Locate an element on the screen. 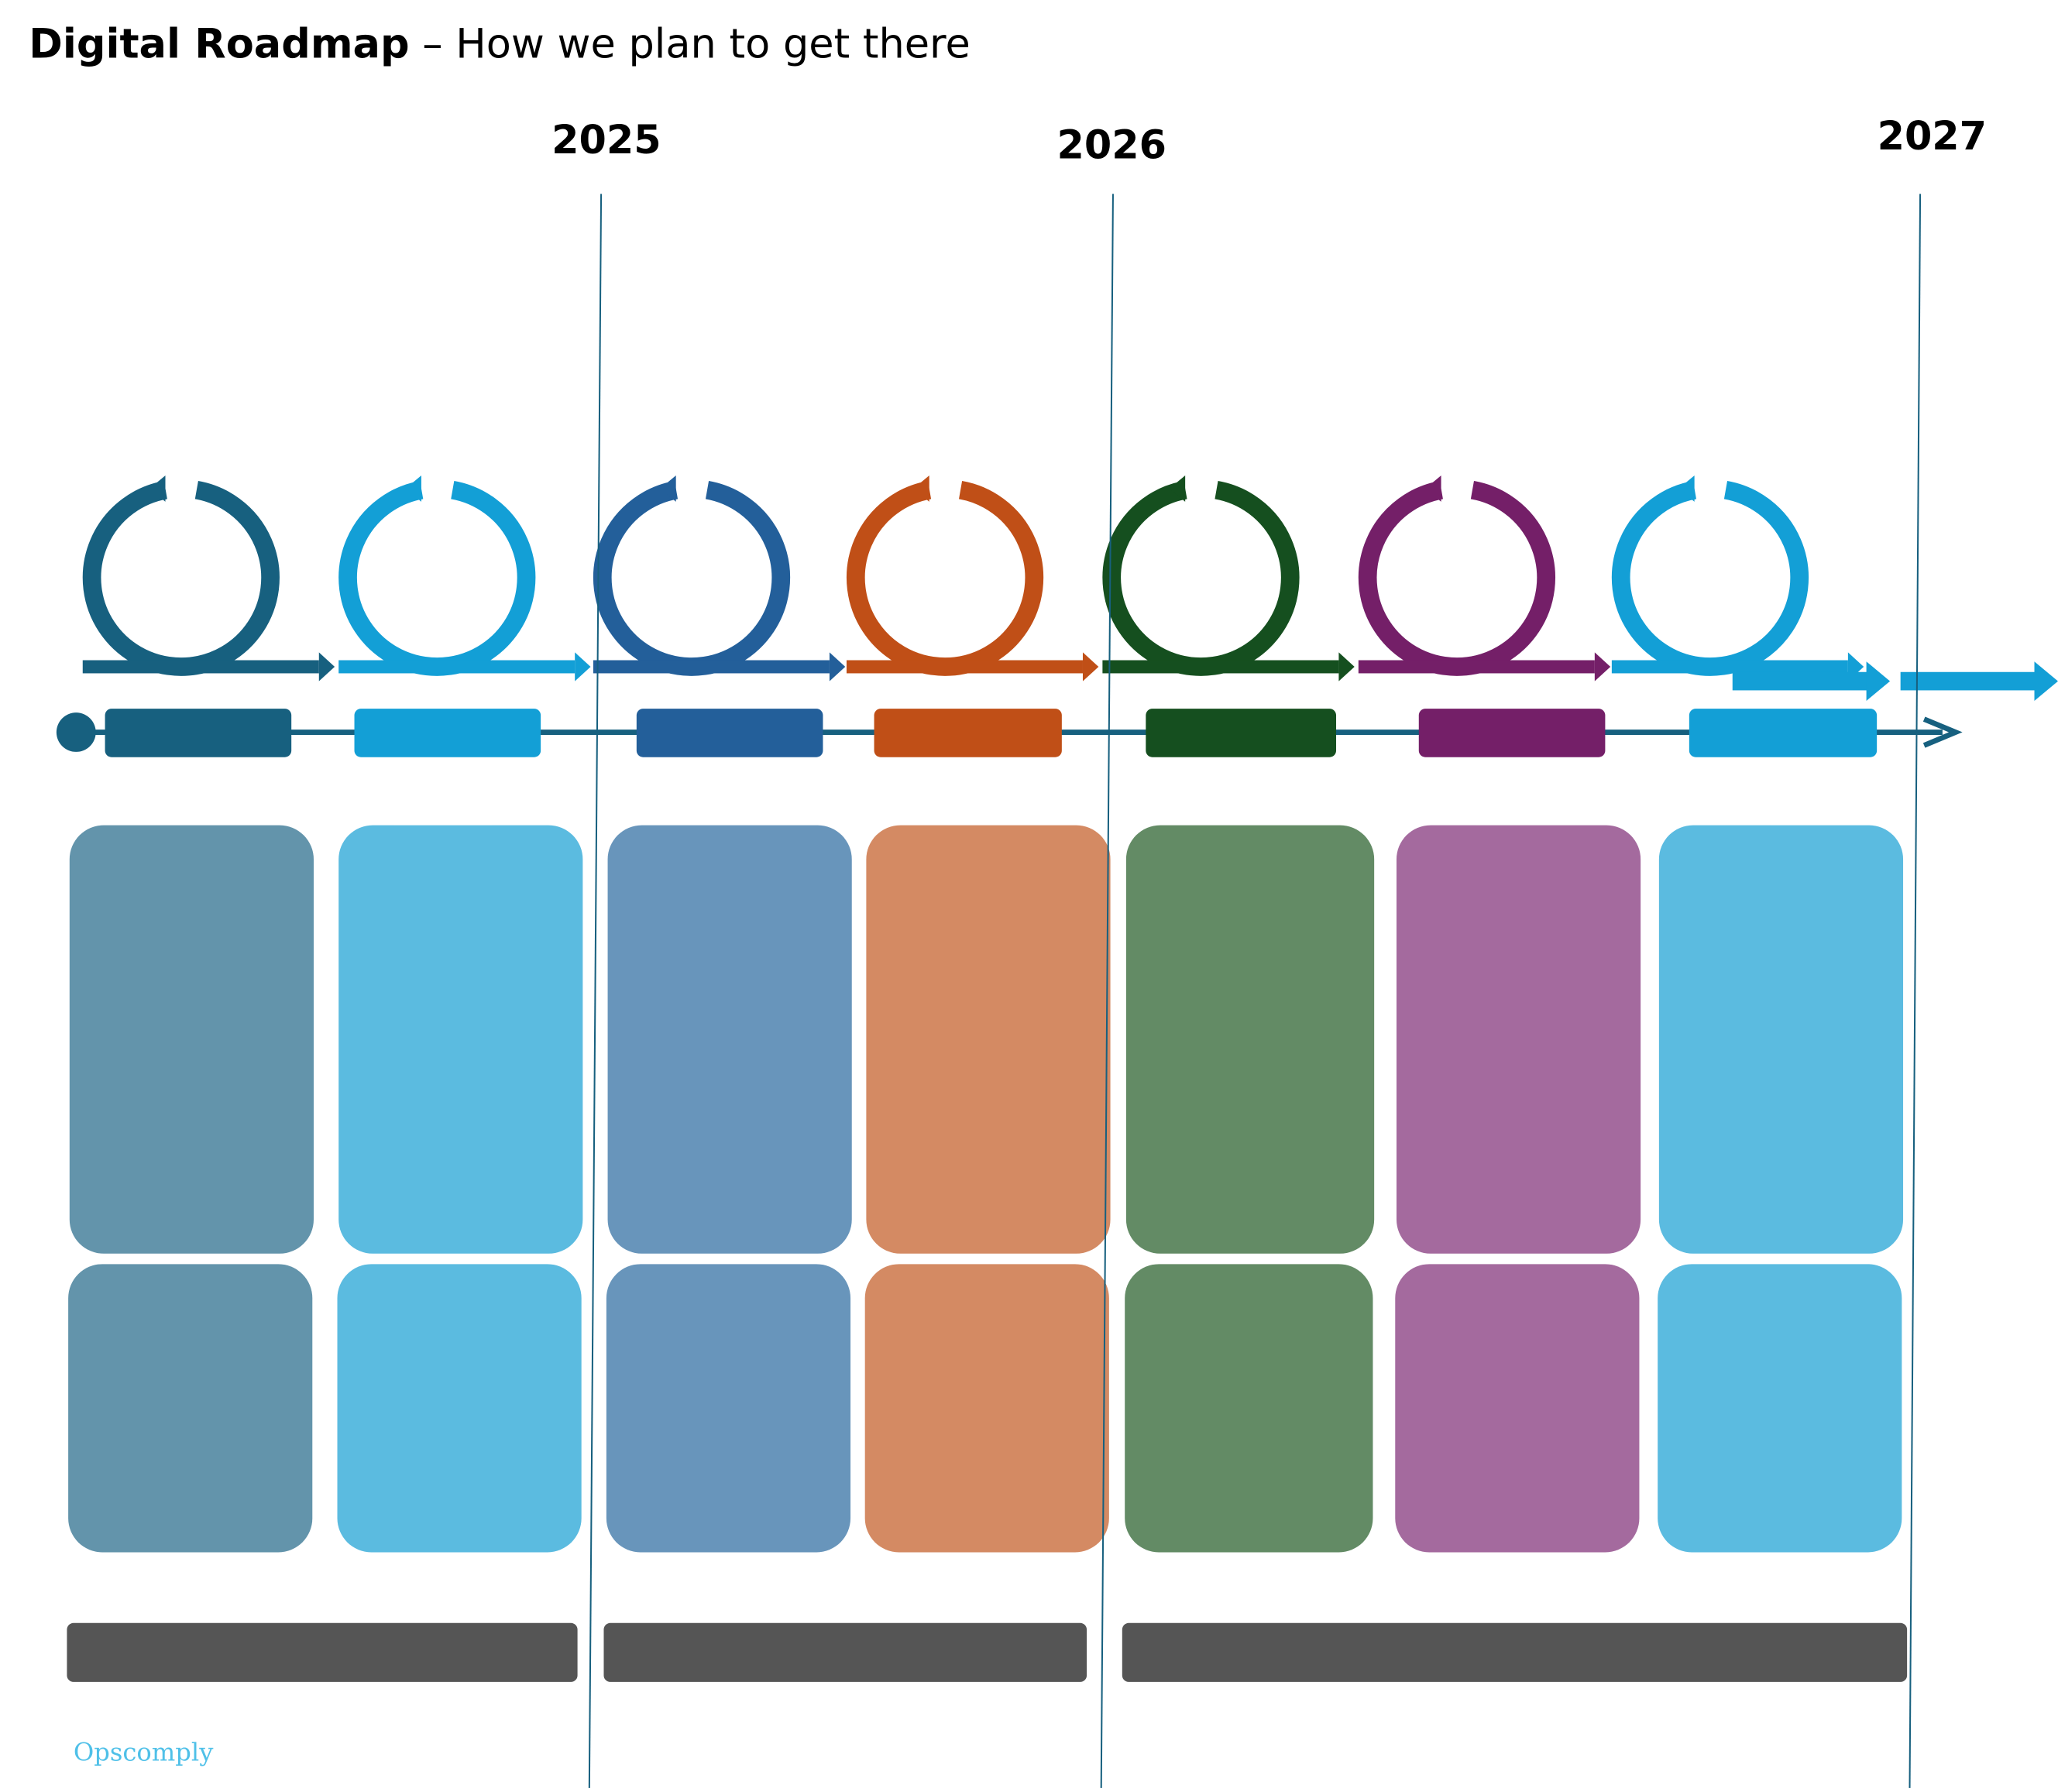 The width and height of the screenshot is (2058, 1792). logo: Opscomply is located at coordinates (144, 1751).